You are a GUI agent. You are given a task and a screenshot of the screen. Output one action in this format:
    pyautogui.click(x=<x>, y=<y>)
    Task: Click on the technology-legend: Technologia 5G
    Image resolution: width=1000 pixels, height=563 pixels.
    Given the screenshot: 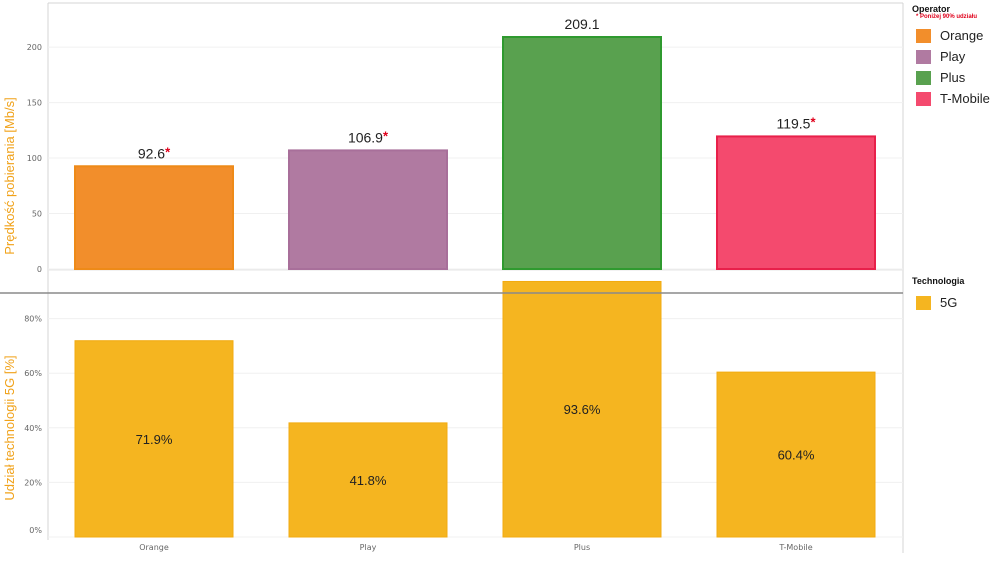 What is the action you would take?
    pyautogui.click(x=938, y=294)
    